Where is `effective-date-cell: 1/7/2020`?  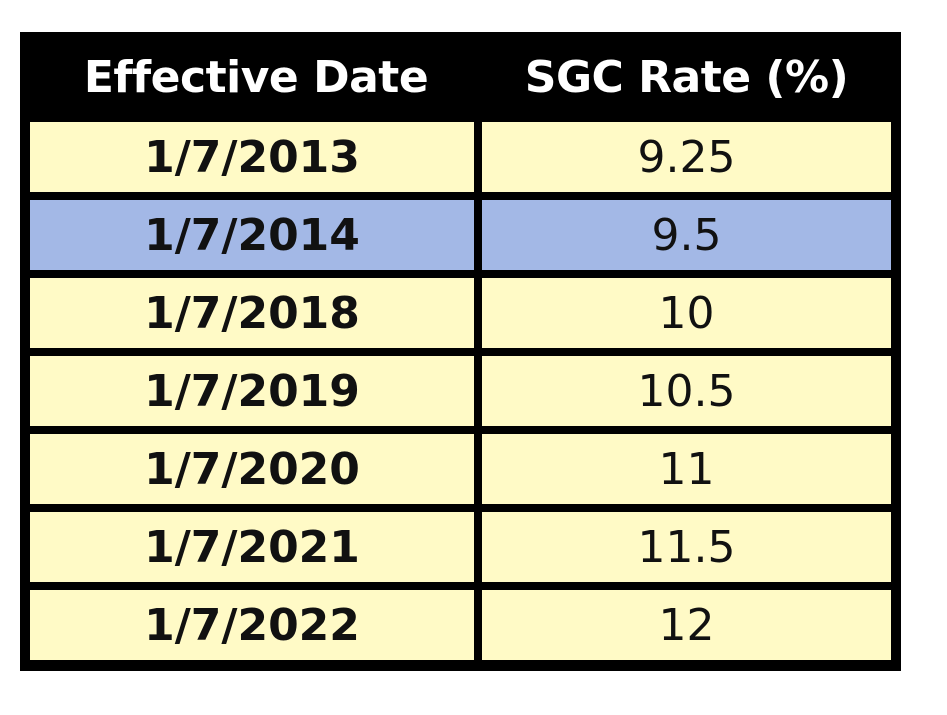
effective-date-cell: 1/7/2020 is located at coordinates (252, 469).